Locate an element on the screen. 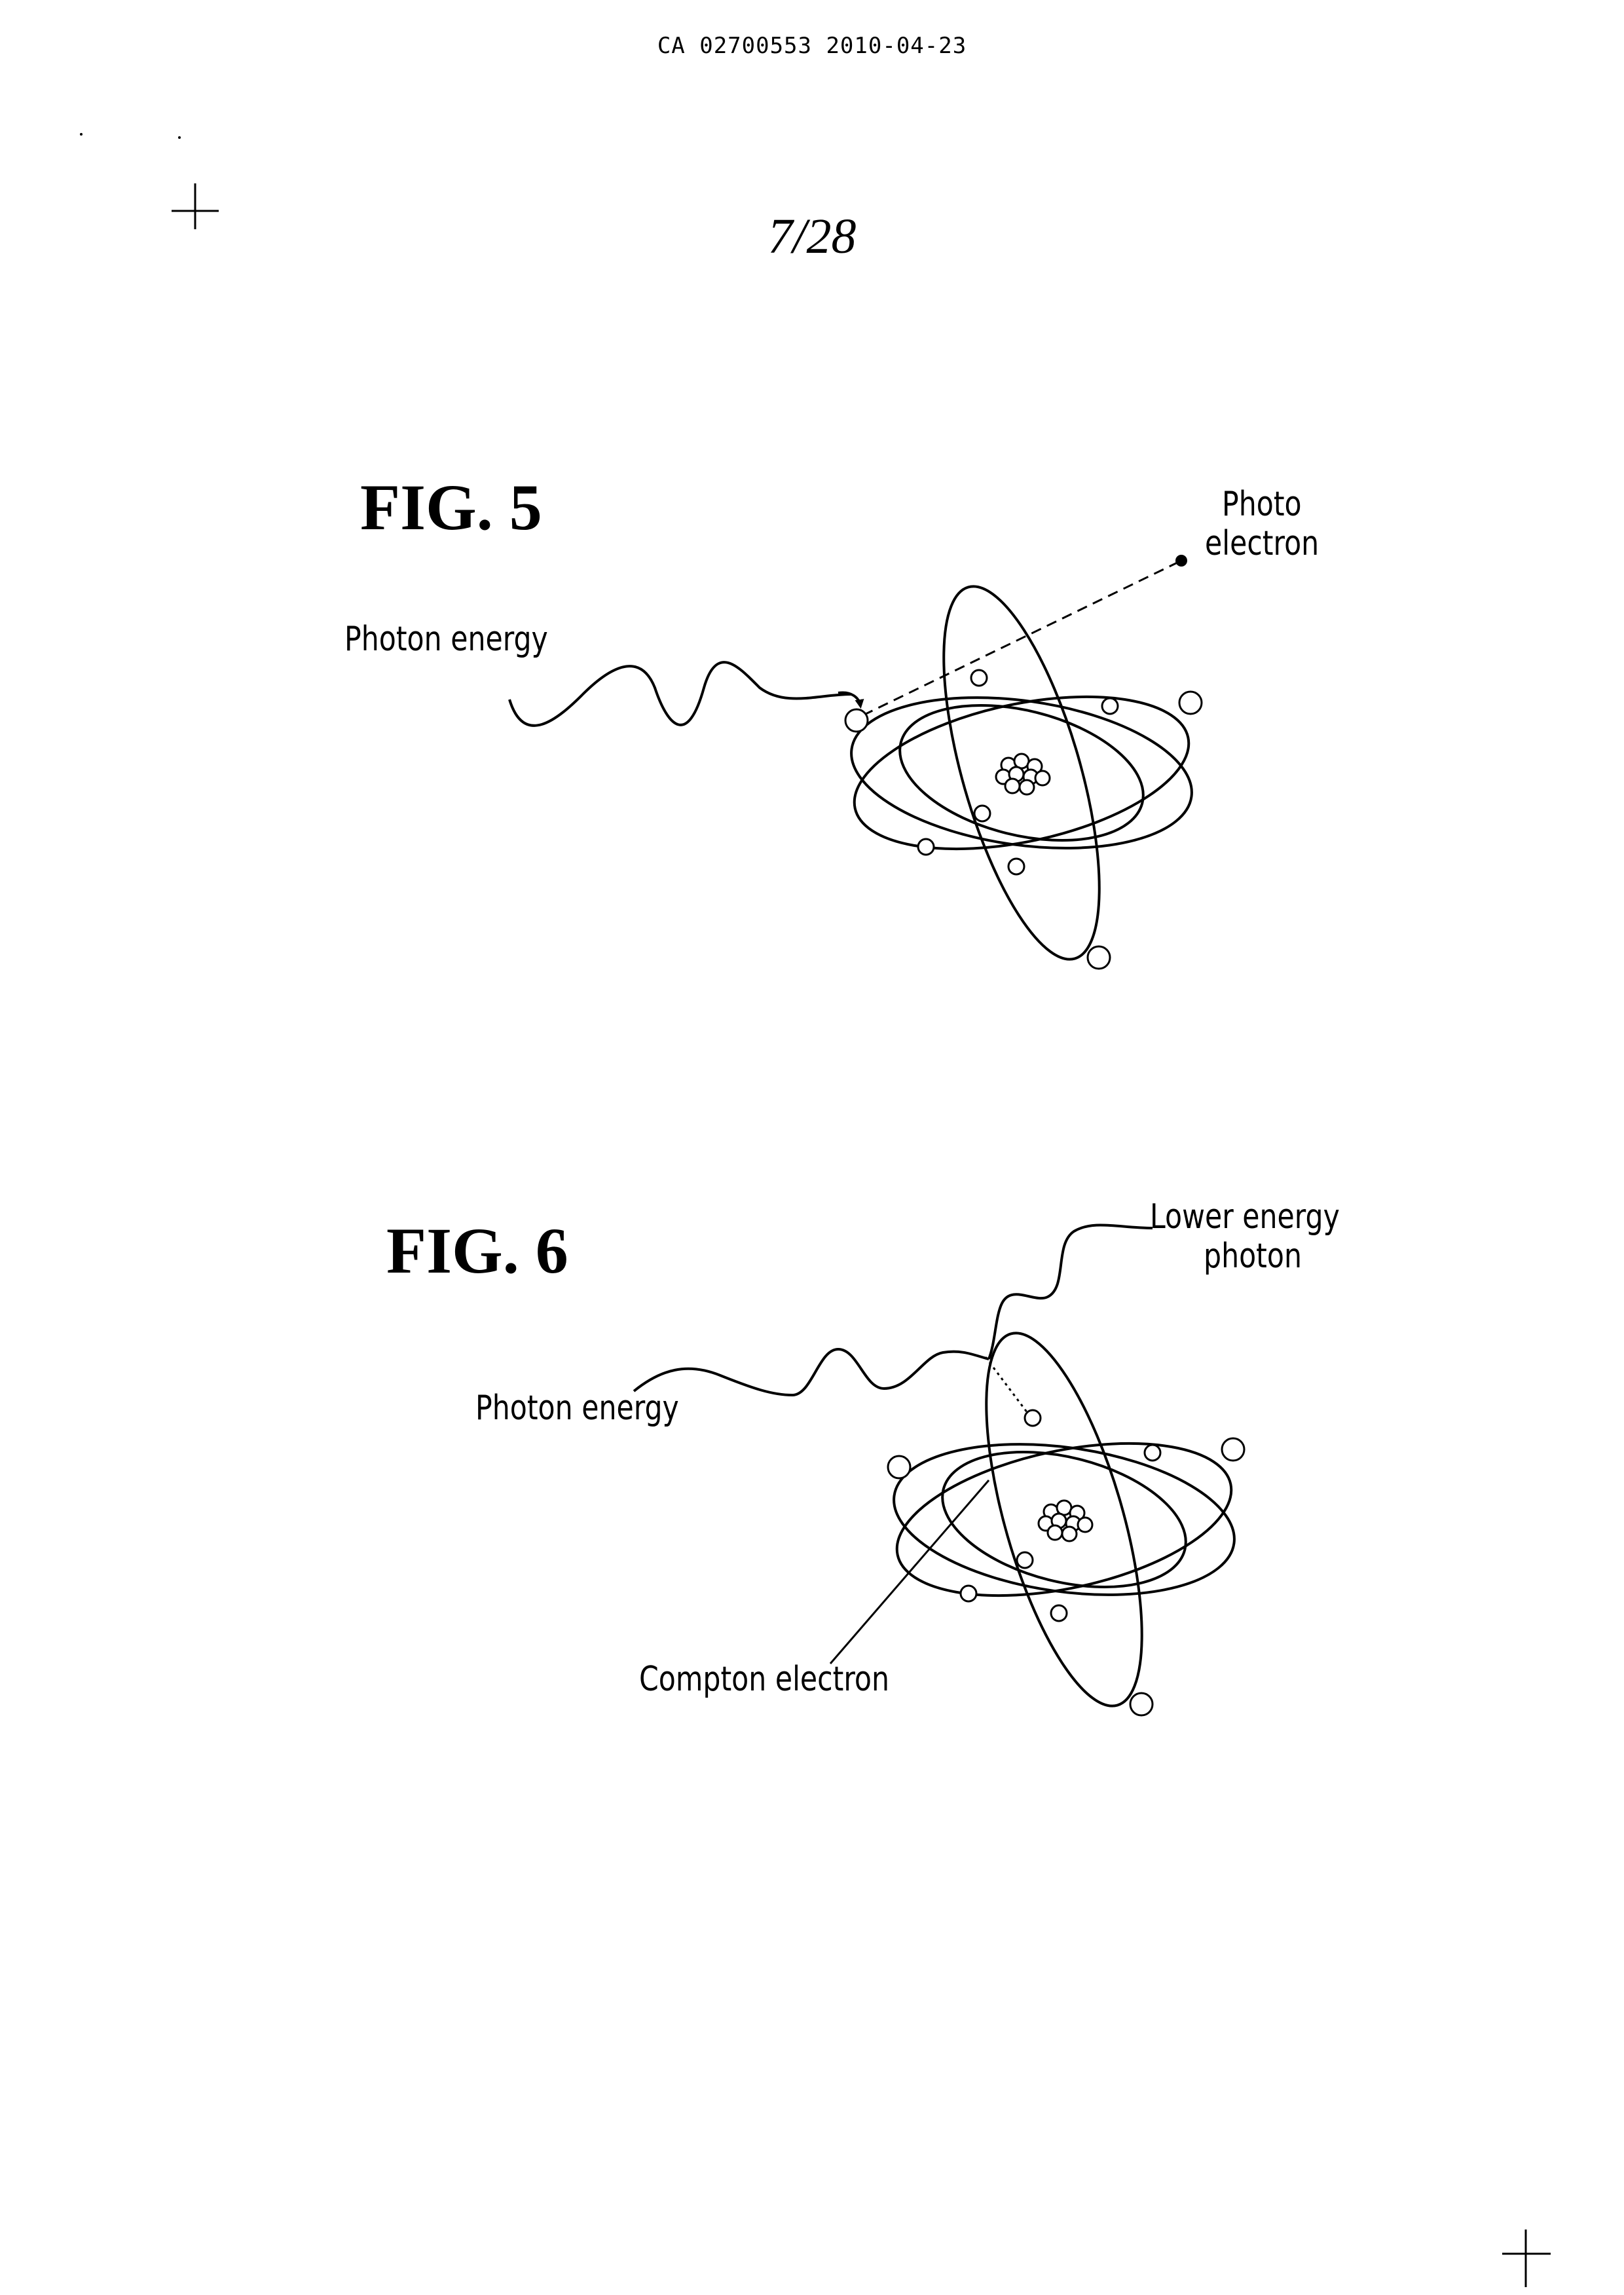  fig6-label-photon: photon is located at coordinates (1253, 1256).